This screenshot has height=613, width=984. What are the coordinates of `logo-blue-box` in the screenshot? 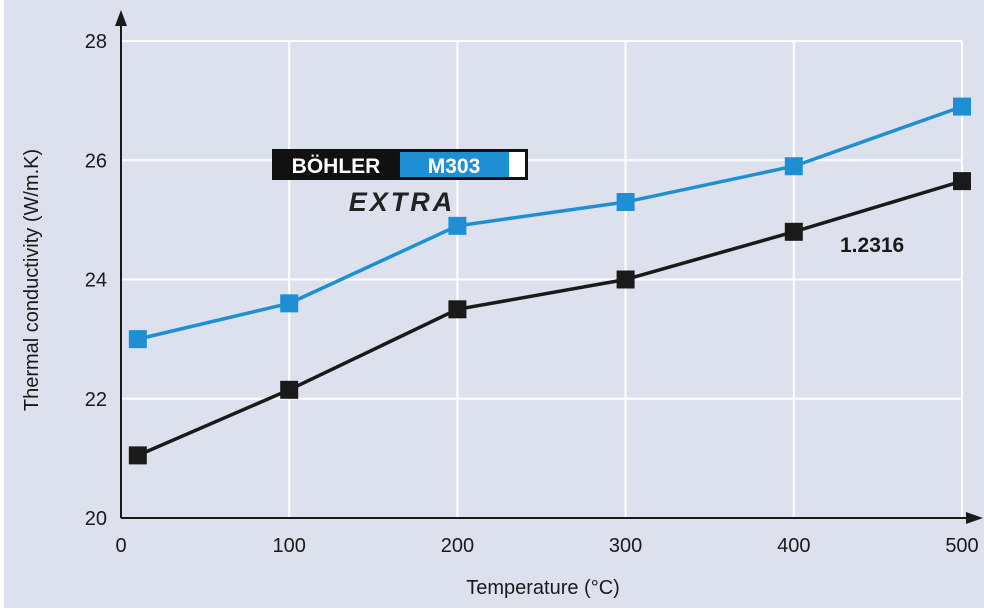 It's located at (454, 164).